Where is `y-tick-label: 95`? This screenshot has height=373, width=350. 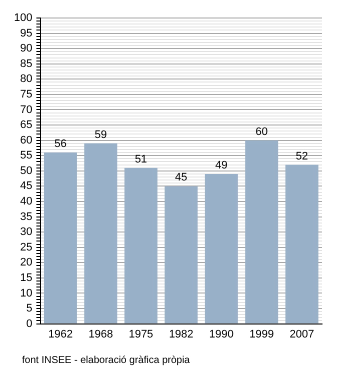
y-tick-label: 95 is located at coordinates (26, 33).